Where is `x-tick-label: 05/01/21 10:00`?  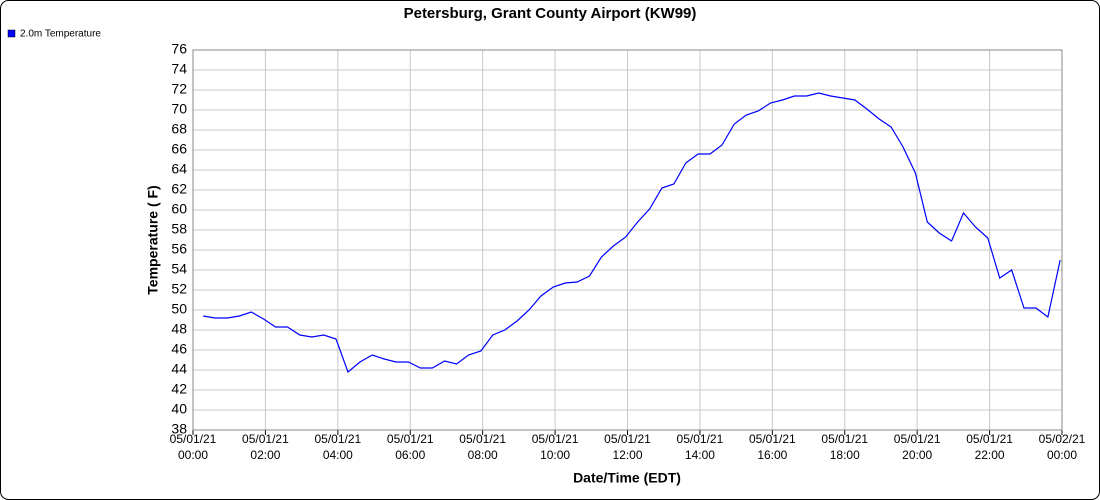
x-tick-label: 05/01/21 10:00 is located at coordinates (555, 447).